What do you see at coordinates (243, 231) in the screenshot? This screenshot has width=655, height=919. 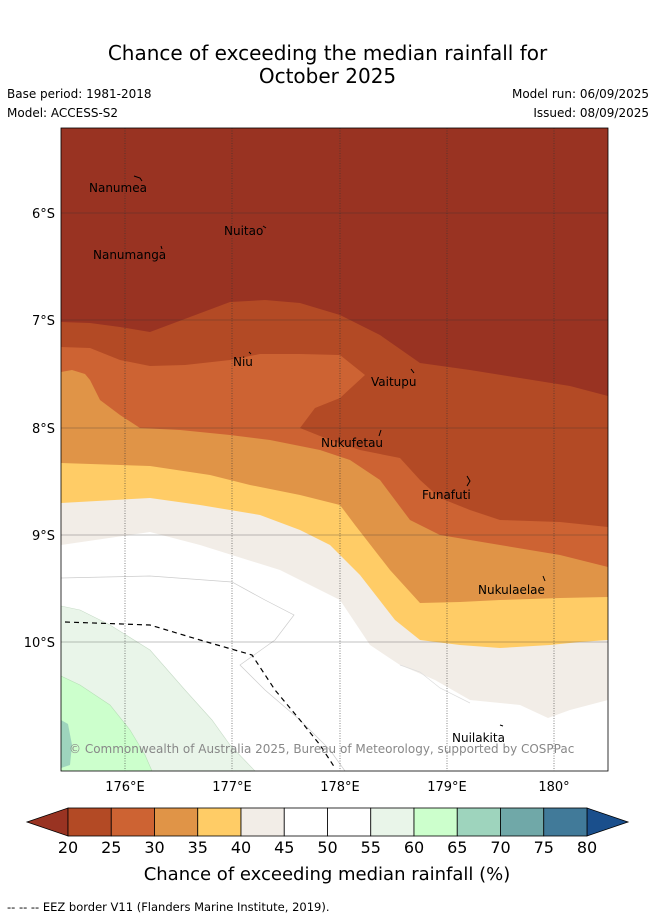 I see `place-label: Nuitao` at bounding box center [243, 231].